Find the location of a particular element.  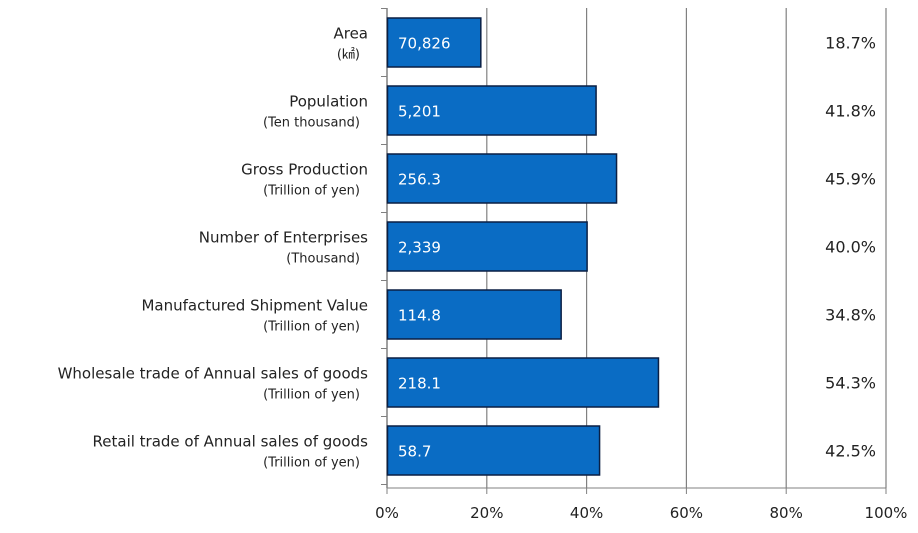

category-label: Number of Enterprises is located at coordinates (283, 238).